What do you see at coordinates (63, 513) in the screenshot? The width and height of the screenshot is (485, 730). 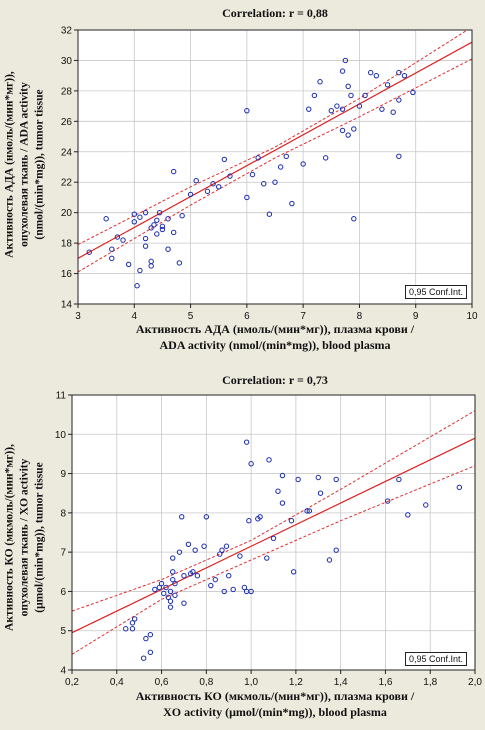 I see `y-tick-label: 8` at bounding box center [63, 513].